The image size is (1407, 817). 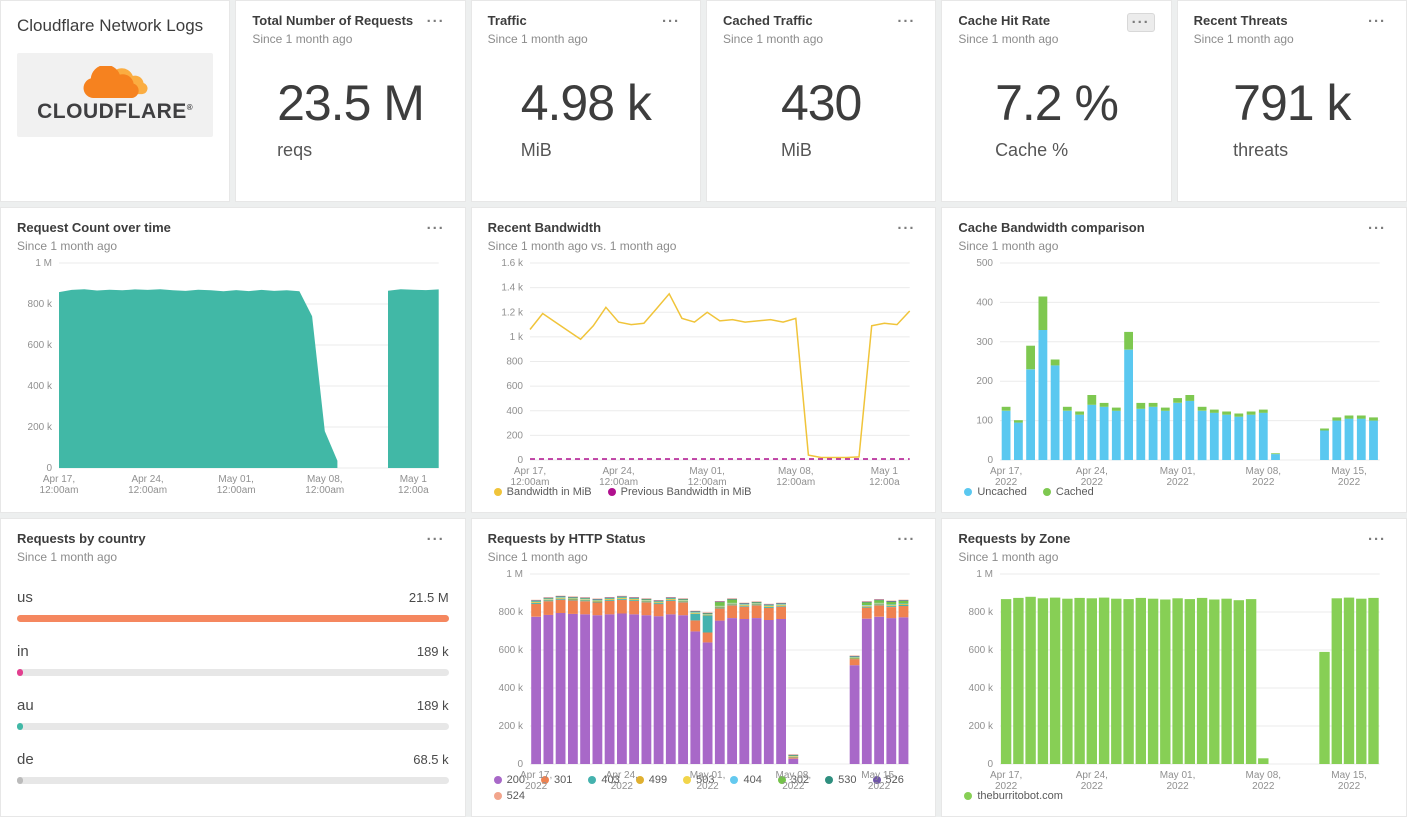 I want to click on cloudflare-logo: CLOUDFLARE®, so click(x=115, y=94).